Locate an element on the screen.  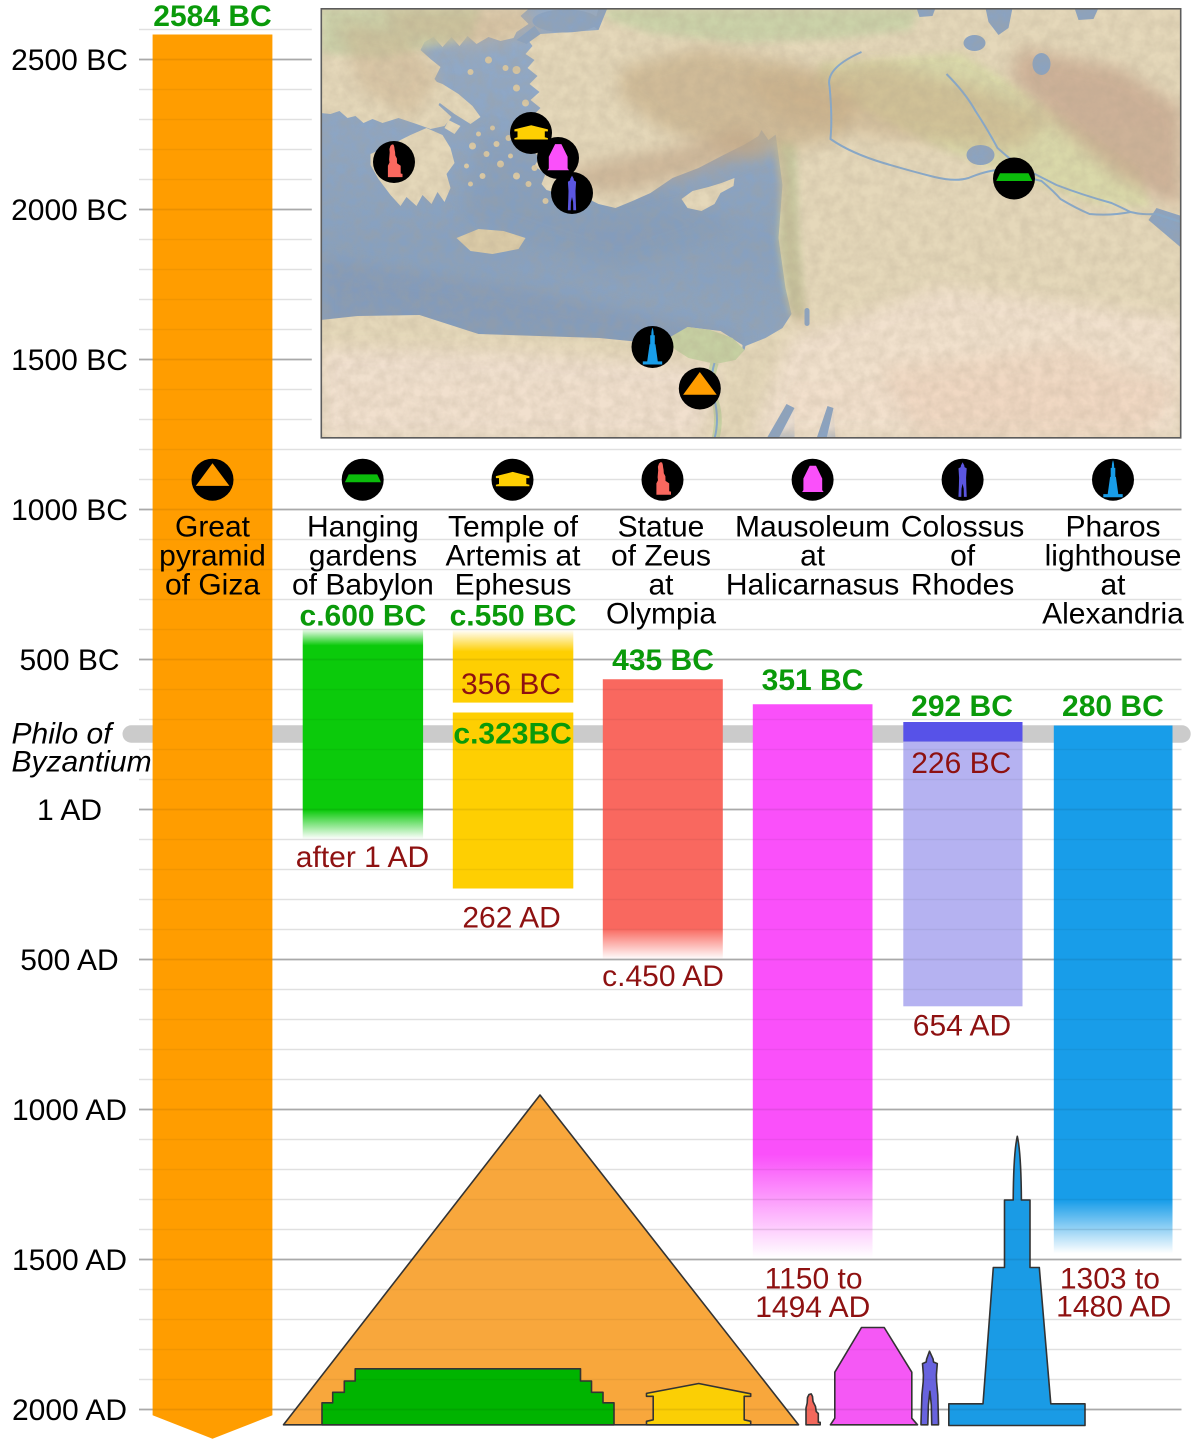
svg-text: Ephesus is located at coordinates (513, 585).